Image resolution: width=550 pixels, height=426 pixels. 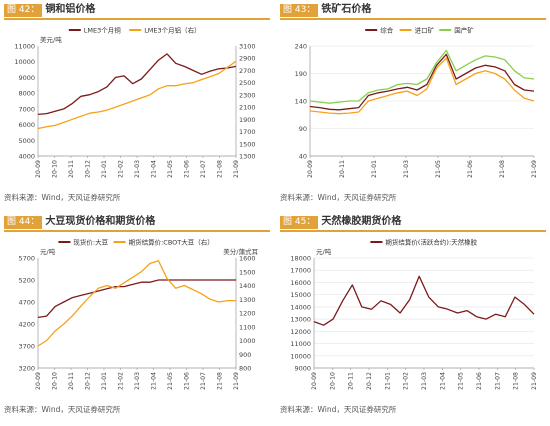 I want to click on figure-tag: 图 42：, so click(x=23, y=10).